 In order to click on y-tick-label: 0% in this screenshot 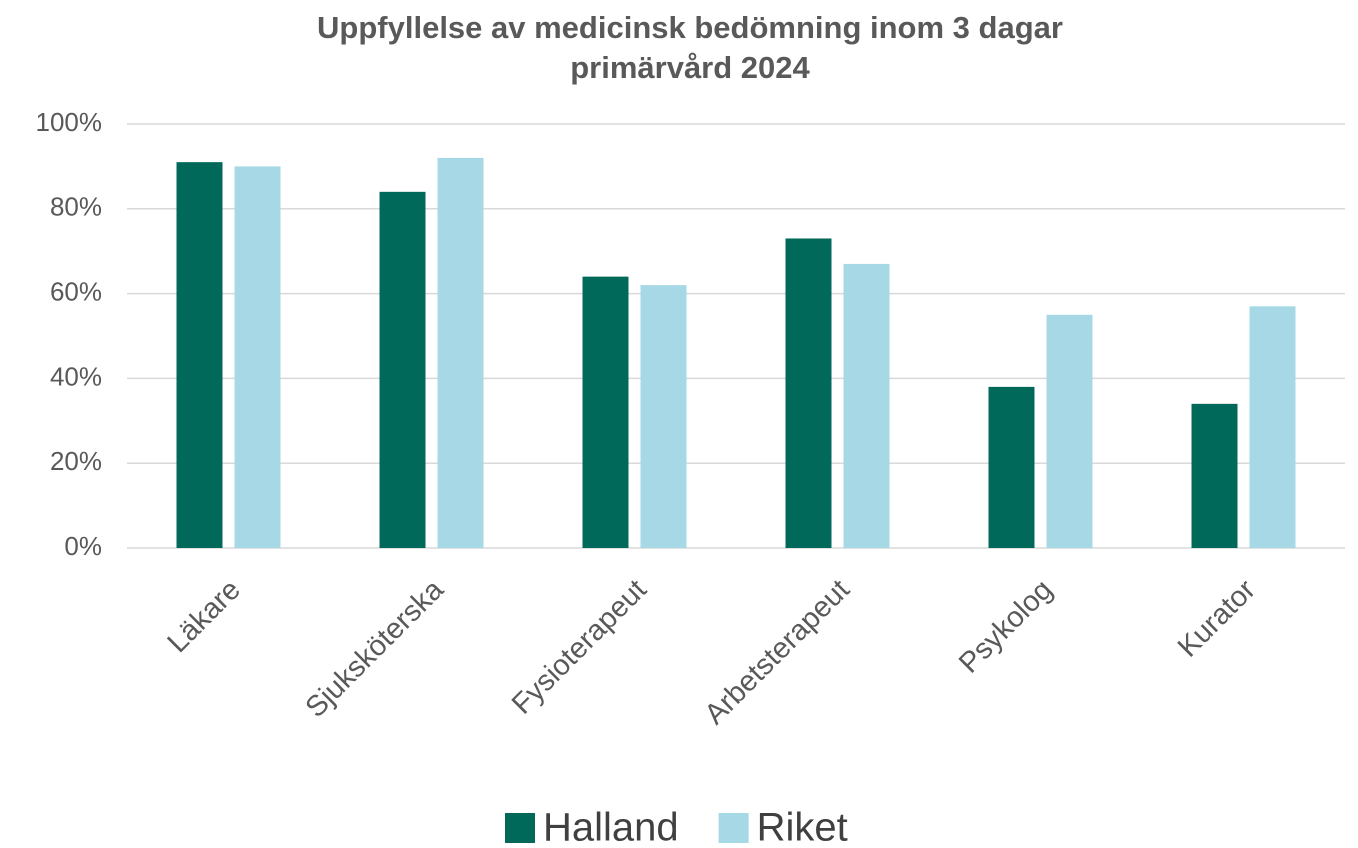, I will do `click(83, 546)`.